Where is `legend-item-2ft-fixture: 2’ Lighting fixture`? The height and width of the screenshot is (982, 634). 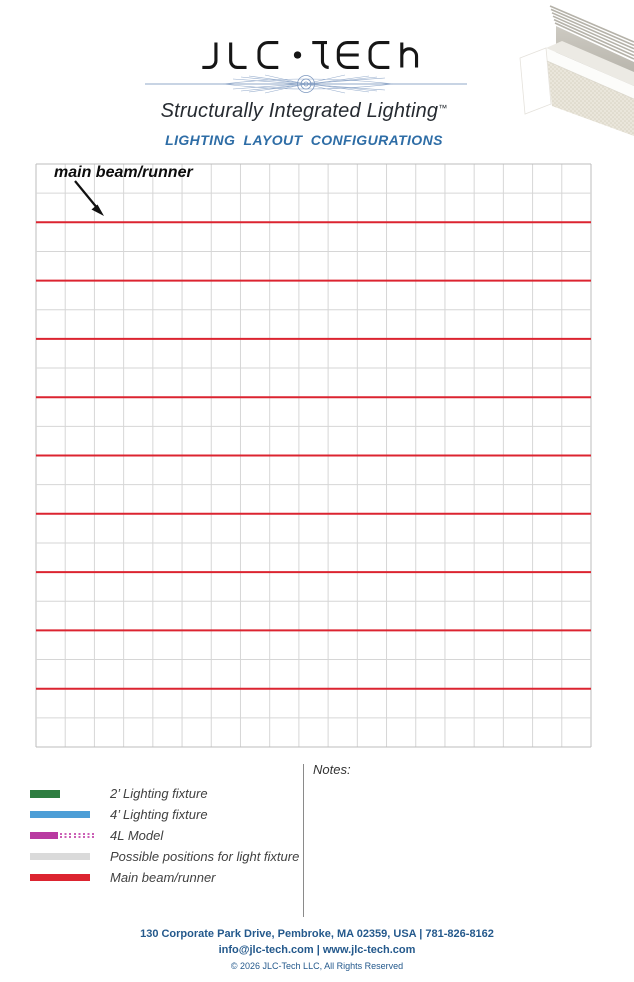
legend-item-2ft-fixture: 2’ Lighting fixture is located at coordinates (165, 793).